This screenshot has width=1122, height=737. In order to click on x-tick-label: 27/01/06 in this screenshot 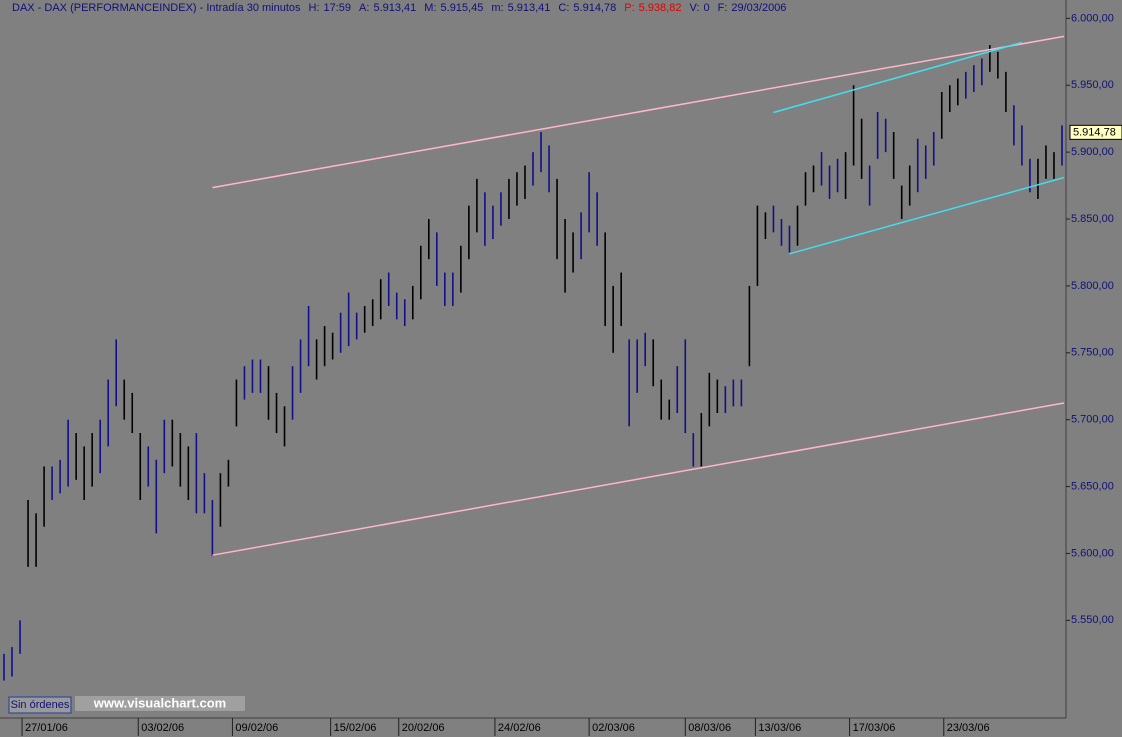, I will do `click(46, 728)`.